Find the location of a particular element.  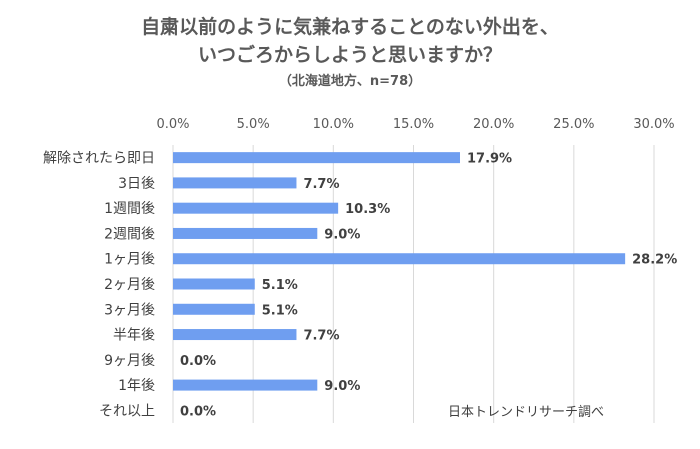

chart-subtitle: （北海道地方、n=78） is located at coordinates (350, 81).